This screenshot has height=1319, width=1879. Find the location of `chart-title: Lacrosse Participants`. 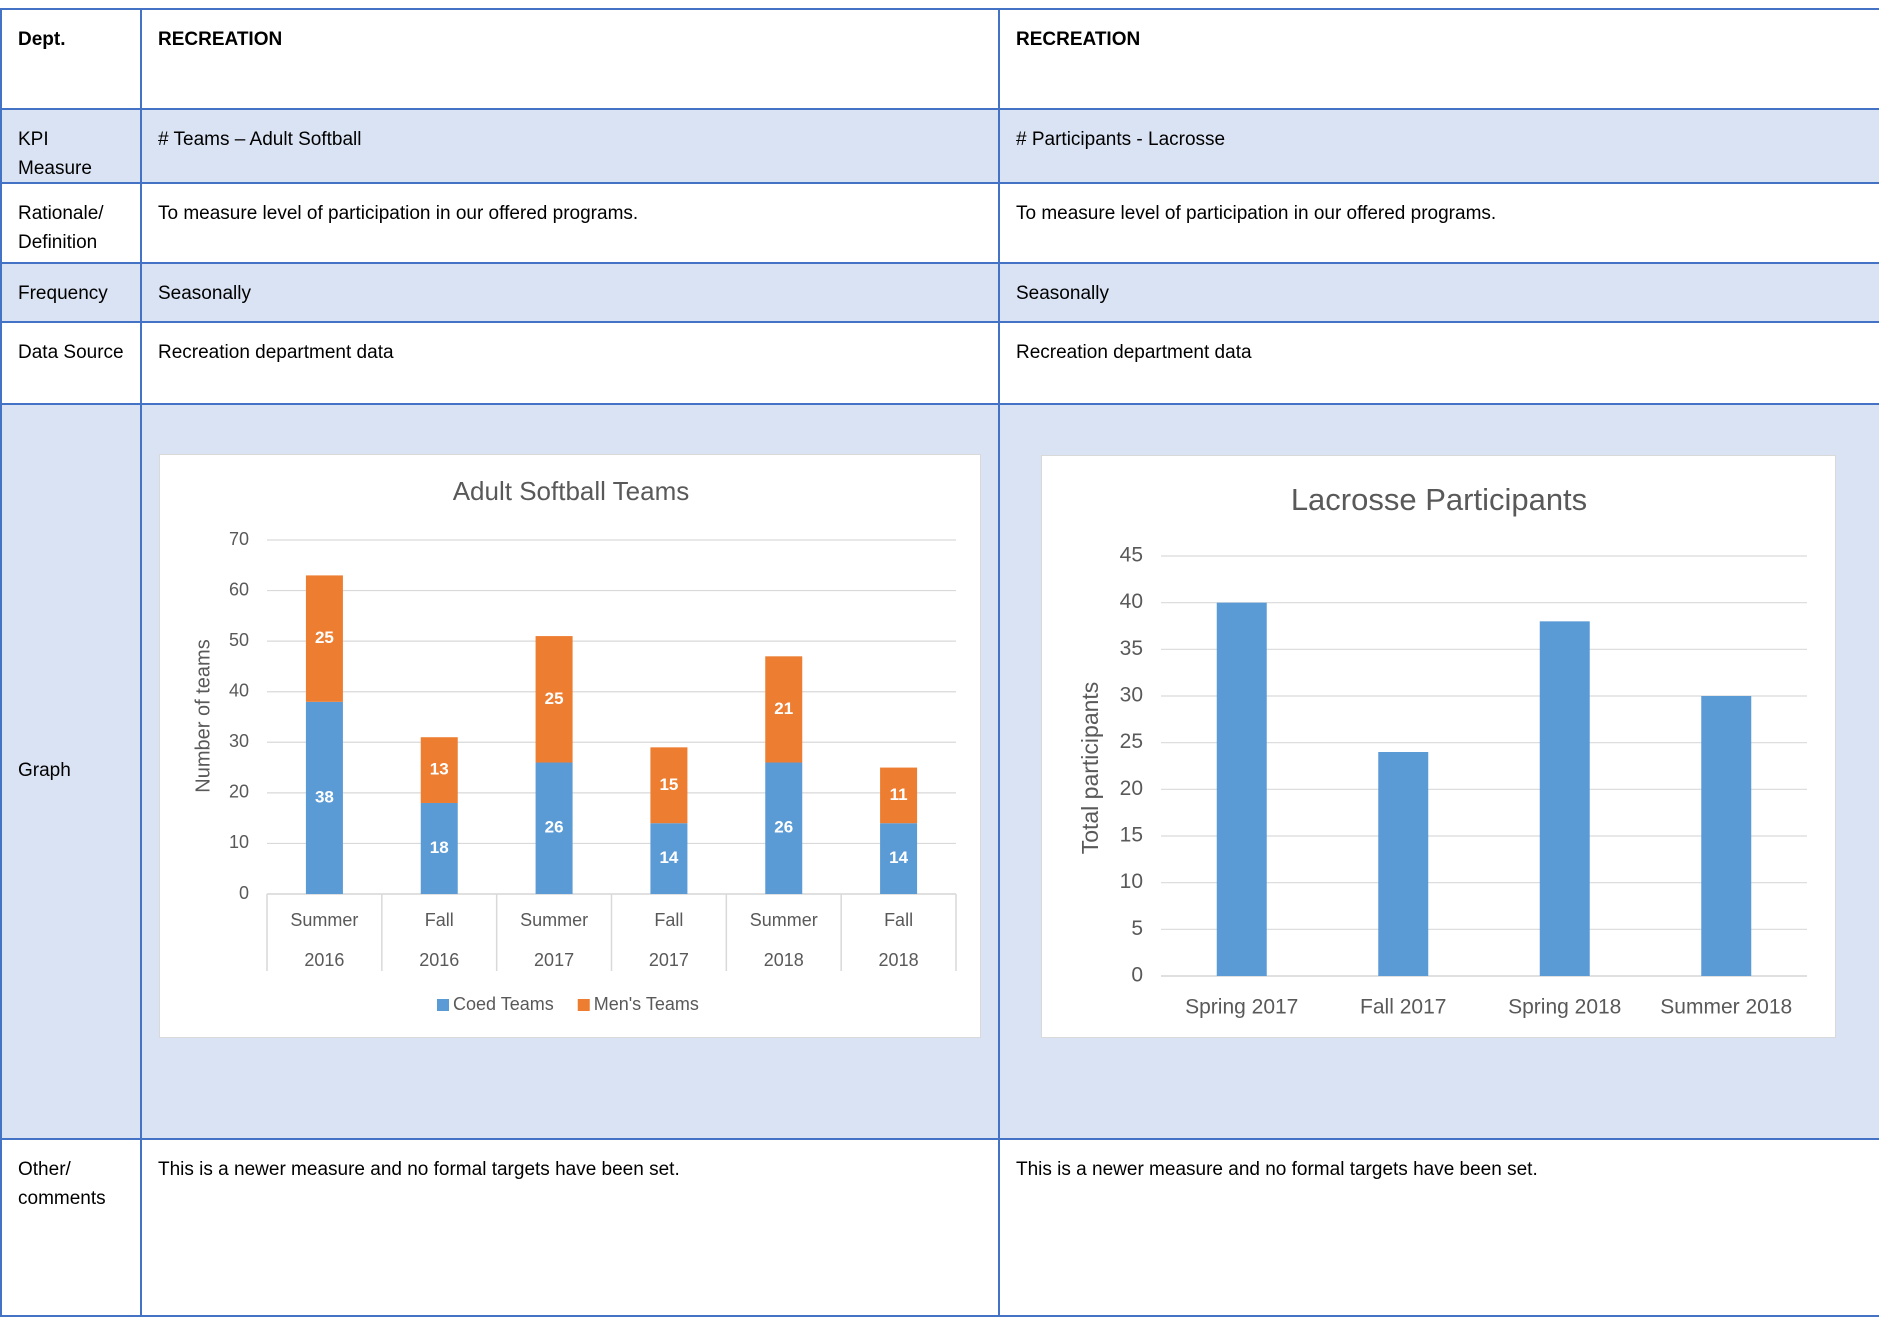

chart-title: Lacrosse Participants is located at coordinates (1439, 499).